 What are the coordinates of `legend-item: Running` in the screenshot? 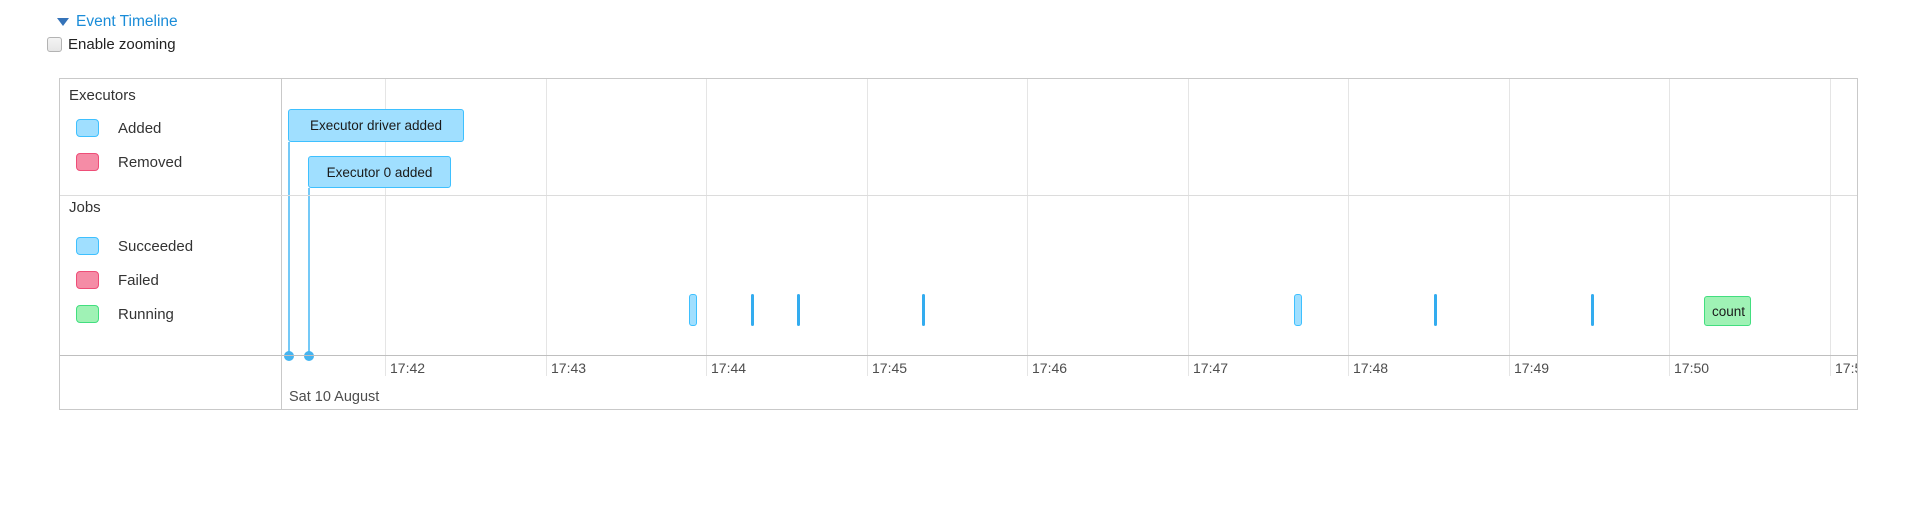 It's located at (174, 314).